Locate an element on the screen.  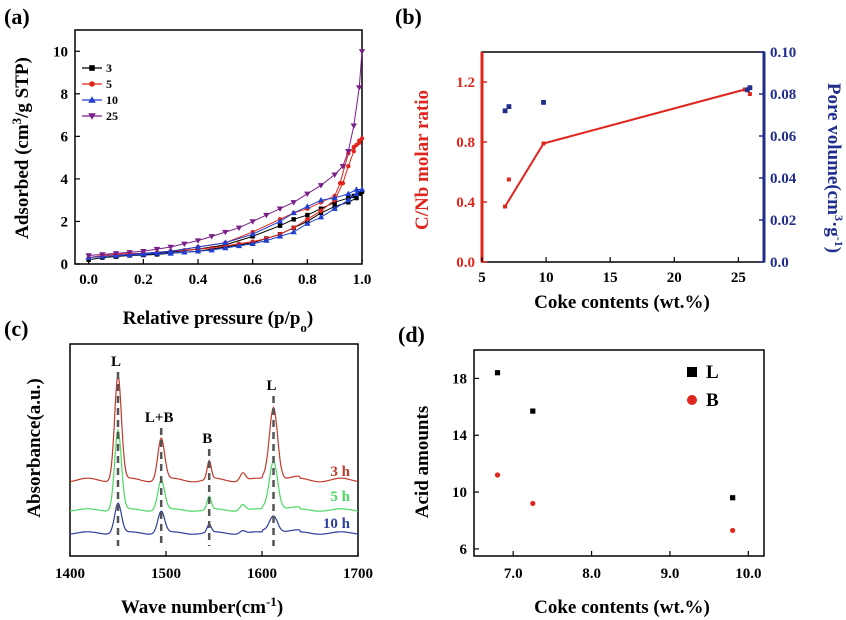
panel-a-xlabel: Relative pressure (p/po) is located at coordinates (218, 321).